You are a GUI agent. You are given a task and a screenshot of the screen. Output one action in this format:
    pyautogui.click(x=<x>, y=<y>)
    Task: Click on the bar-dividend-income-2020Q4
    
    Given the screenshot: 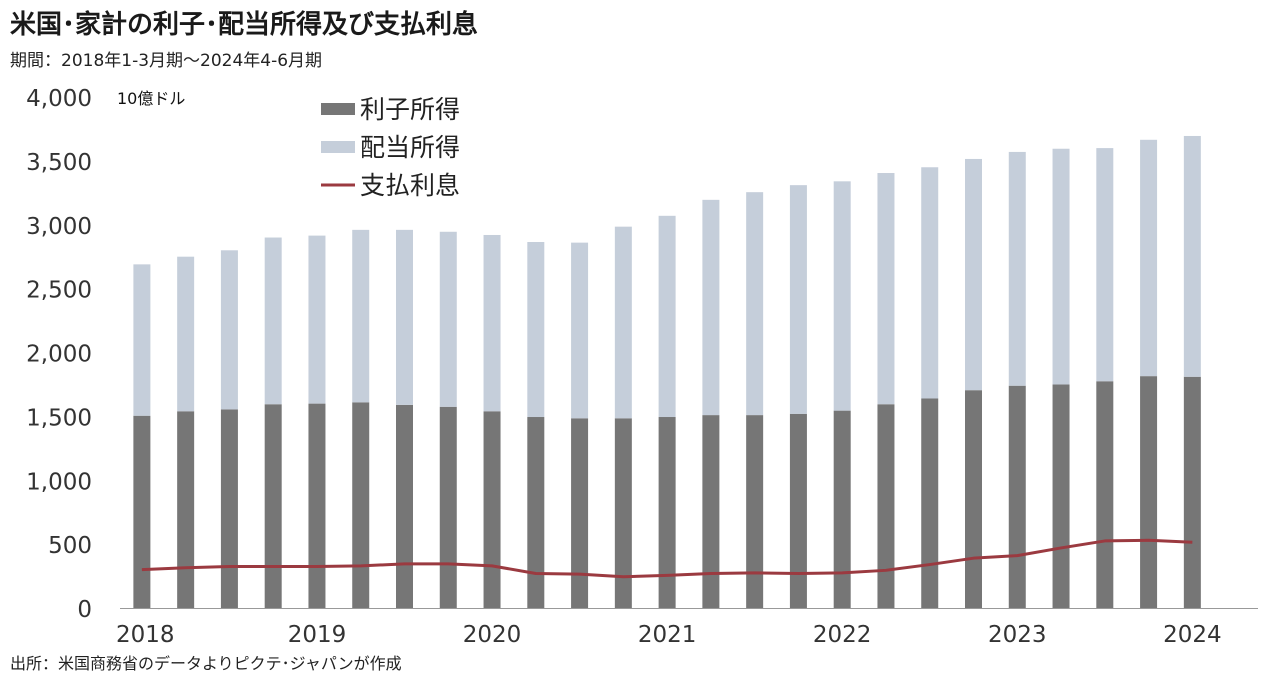 What is the action you would take?
    pyautogui.click(x=623, y=322)
    